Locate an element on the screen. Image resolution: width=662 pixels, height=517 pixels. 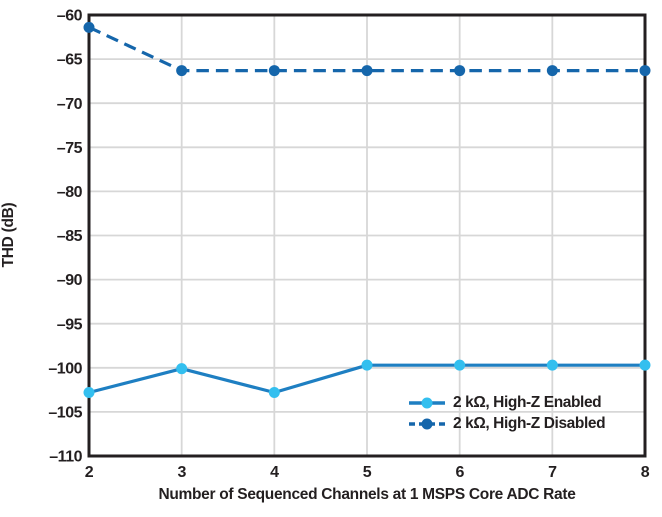
legend-label-disabled: 2 kΩ, High-Z Disabled is located at coordinates (529, 423).